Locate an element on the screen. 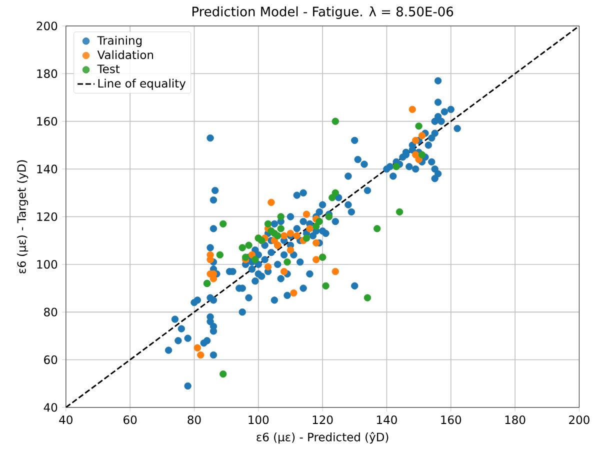  y-tick-label: 40 is located at coordinates (51, 407).